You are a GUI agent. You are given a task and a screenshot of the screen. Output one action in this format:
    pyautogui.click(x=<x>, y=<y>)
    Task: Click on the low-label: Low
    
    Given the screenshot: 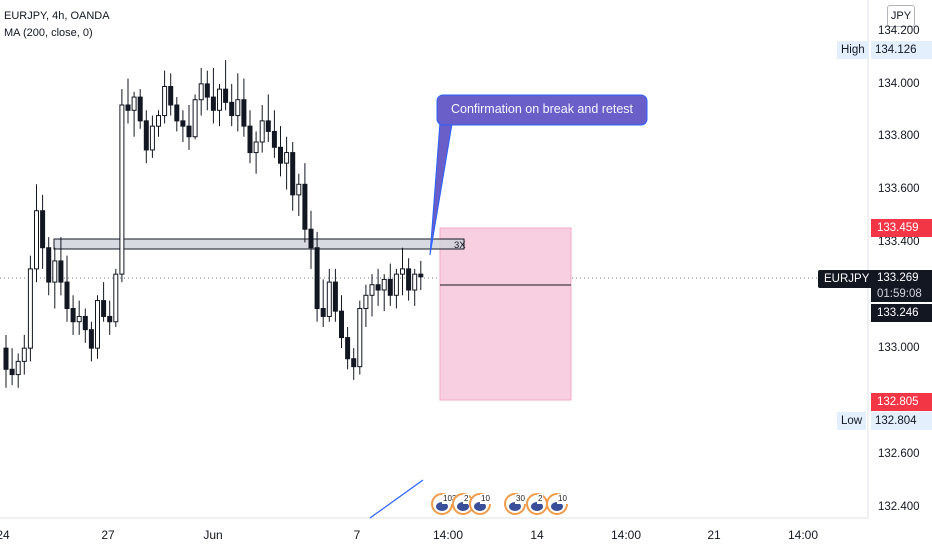 What is the action you would take?
    pyautogui.click(x=852, y=421)
    